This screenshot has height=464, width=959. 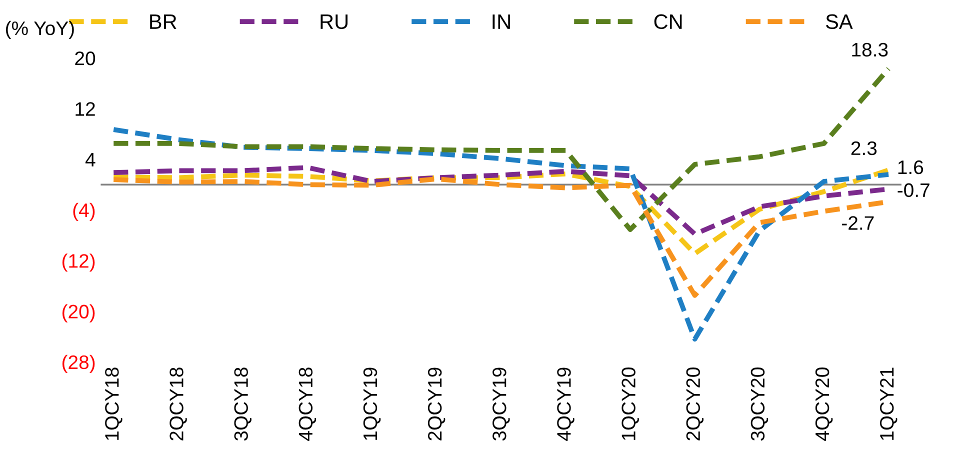 I want to click on x-tick-label: 3QCY18, so click(x=243, y=404).